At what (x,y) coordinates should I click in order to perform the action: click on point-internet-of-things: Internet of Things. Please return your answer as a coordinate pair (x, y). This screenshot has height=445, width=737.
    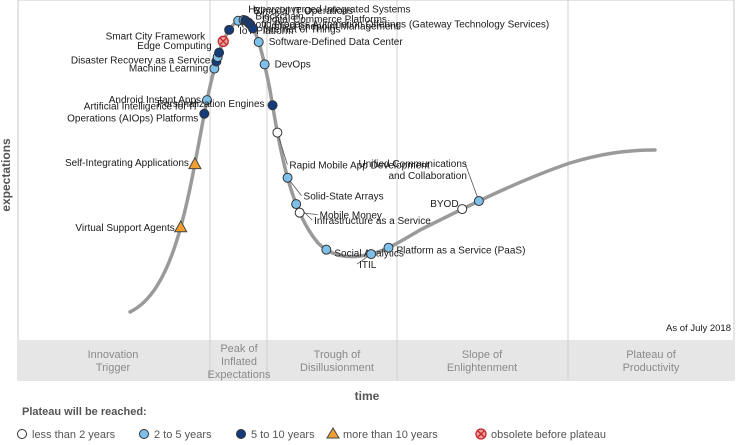
    Looking at the image, I should click on (294, 29).